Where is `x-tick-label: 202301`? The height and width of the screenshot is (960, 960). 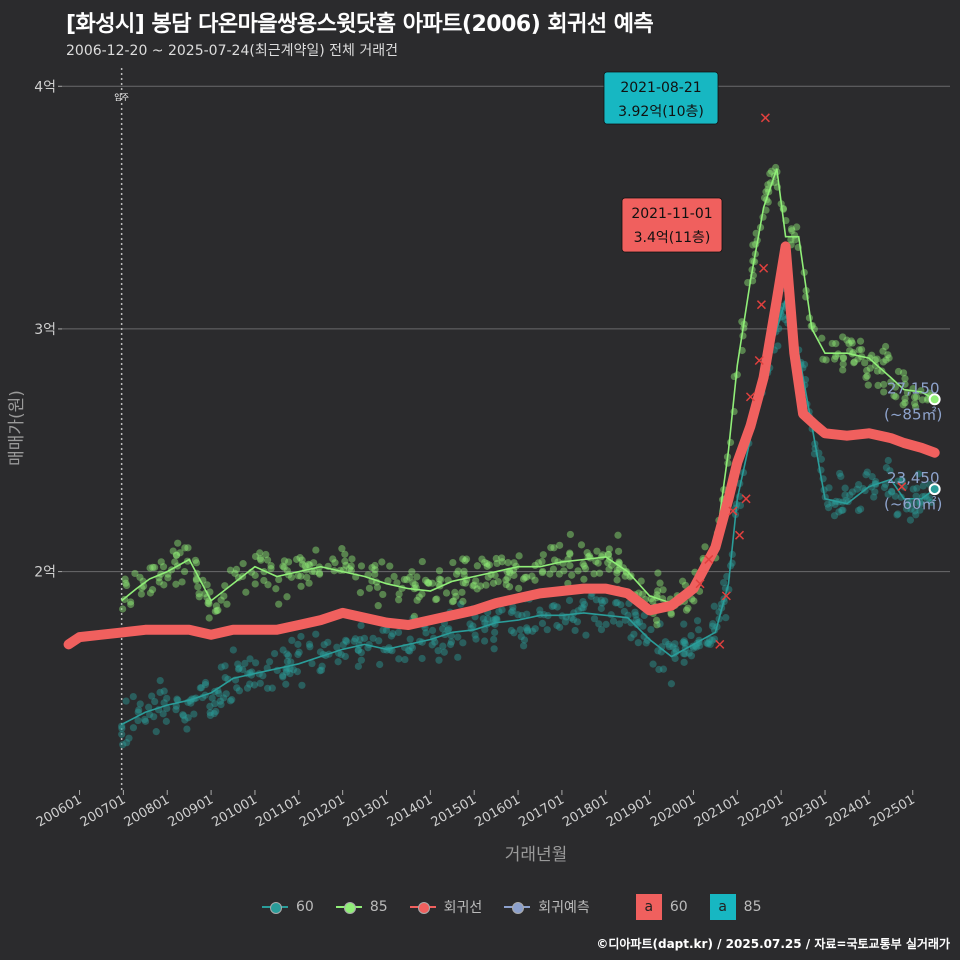 x-tick-label: 202301 is located at coordinates (805, 811).